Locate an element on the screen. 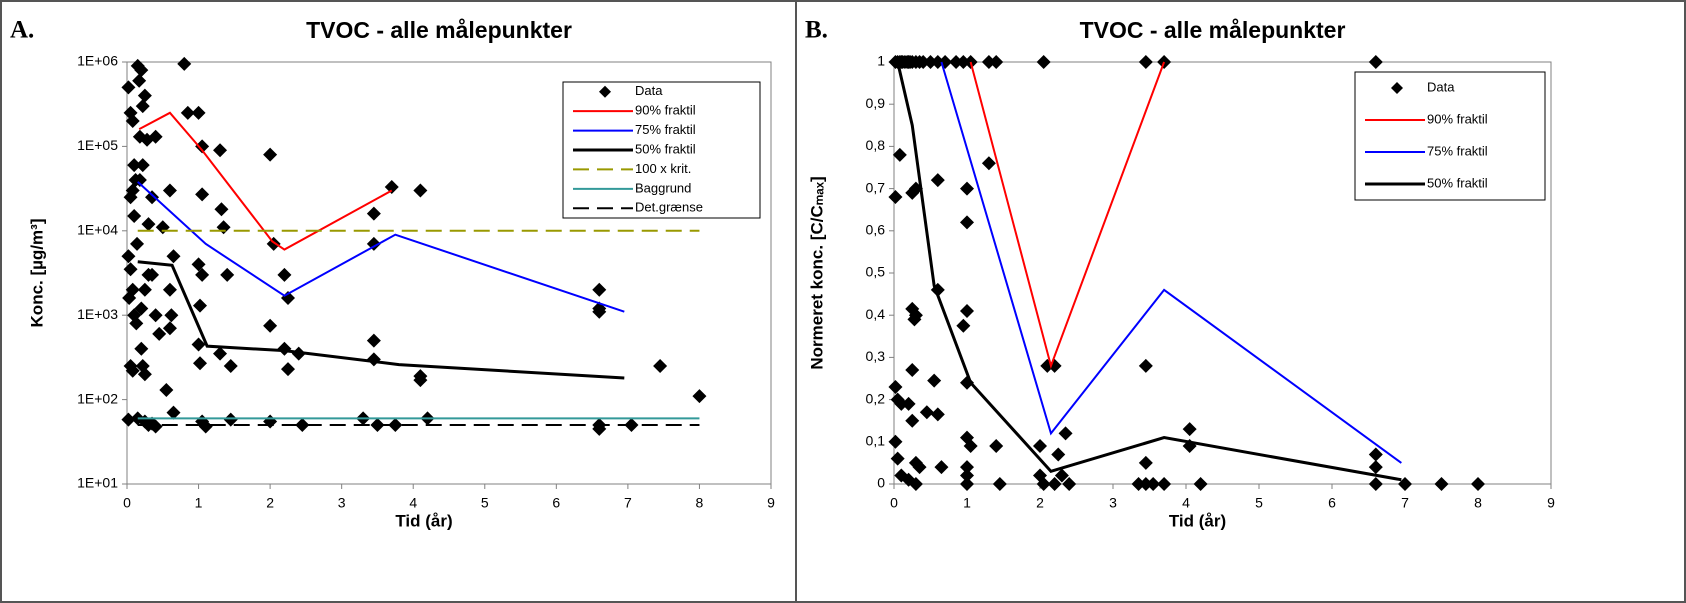 The height and width of the screenshot is (603, 1686). legend-label: Det.grænse is located at coordinates (669, 207).